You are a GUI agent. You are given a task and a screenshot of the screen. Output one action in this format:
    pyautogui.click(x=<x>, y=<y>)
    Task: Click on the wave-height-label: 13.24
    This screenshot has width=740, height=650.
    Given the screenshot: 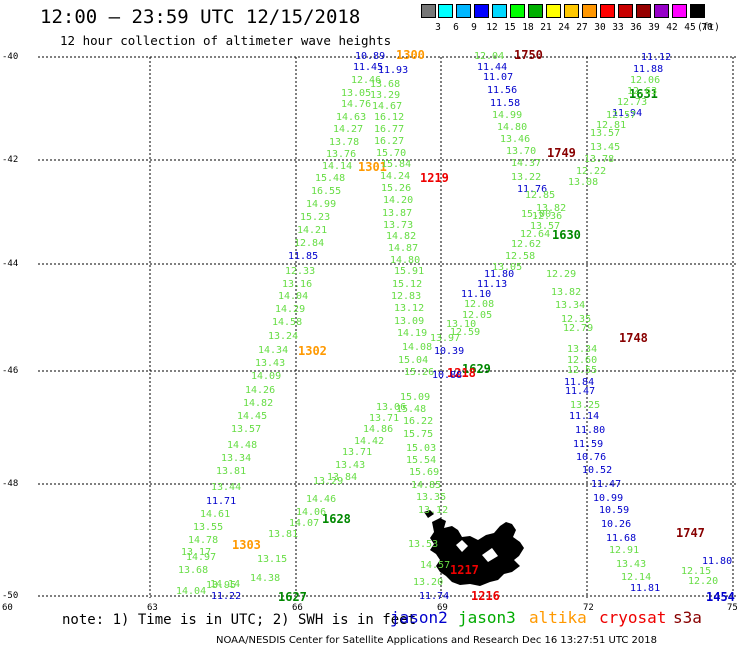 What is the action you would take?
    pyautogui.click(x=283, y=336)
    